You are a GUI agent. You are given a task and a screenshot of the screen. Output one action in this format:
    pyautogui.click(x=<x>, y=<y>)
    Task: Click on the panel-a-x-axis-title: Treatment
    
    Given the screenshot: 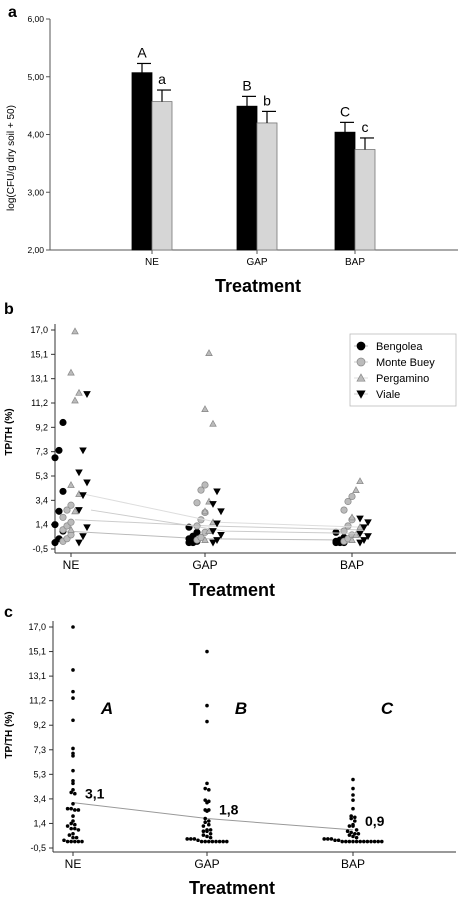 What is the action you would take?
    pyautogui.click(x=258, y=286)
    